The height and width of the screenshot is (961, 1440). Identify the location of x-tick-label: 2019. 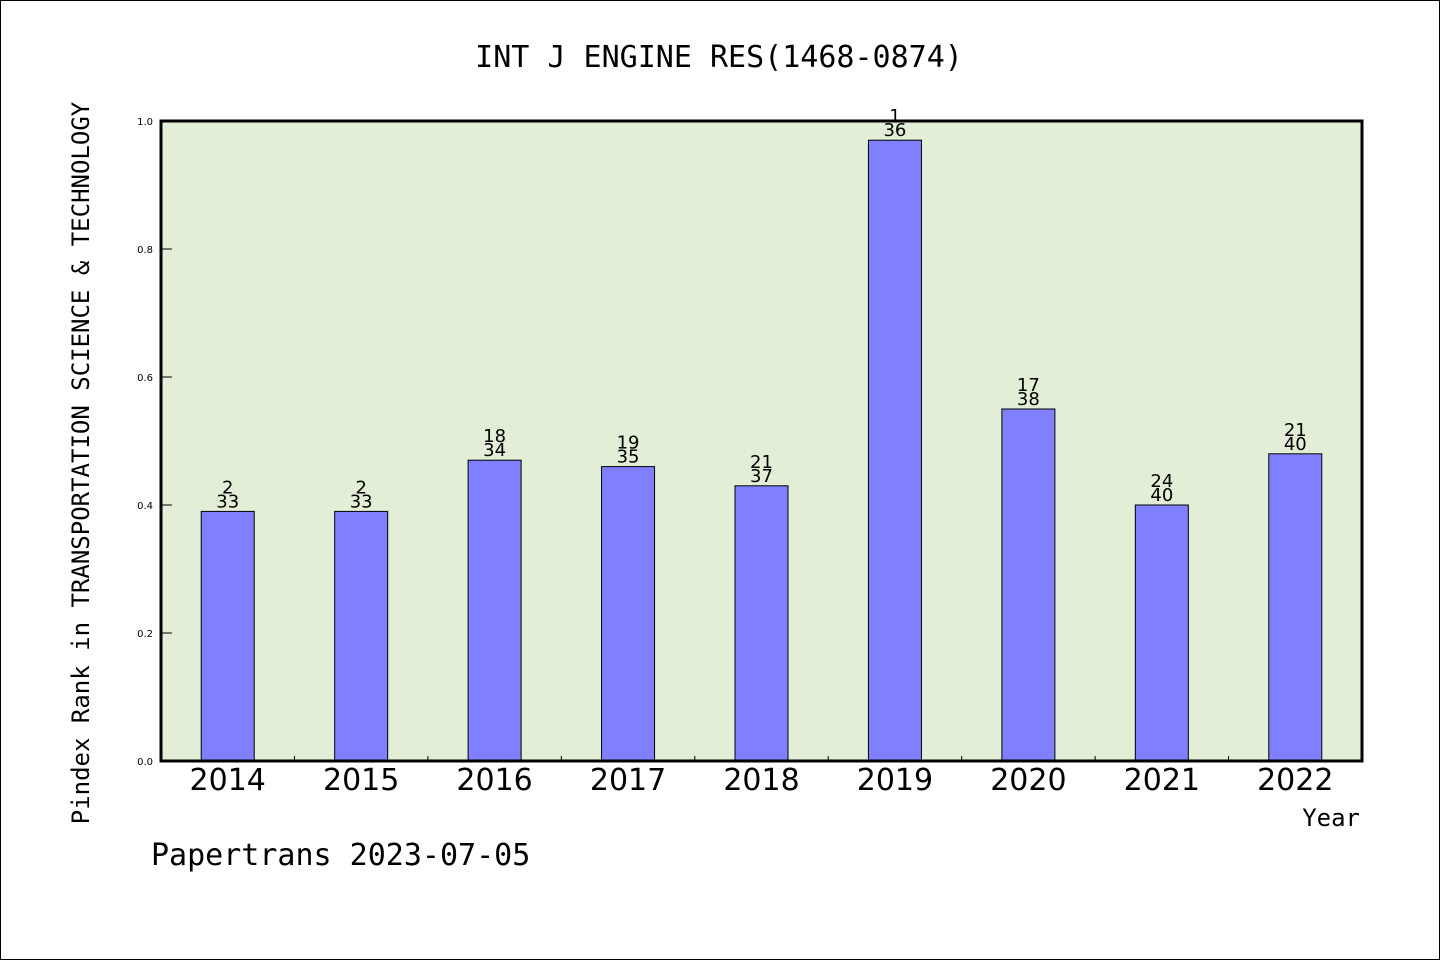
(895, 780).